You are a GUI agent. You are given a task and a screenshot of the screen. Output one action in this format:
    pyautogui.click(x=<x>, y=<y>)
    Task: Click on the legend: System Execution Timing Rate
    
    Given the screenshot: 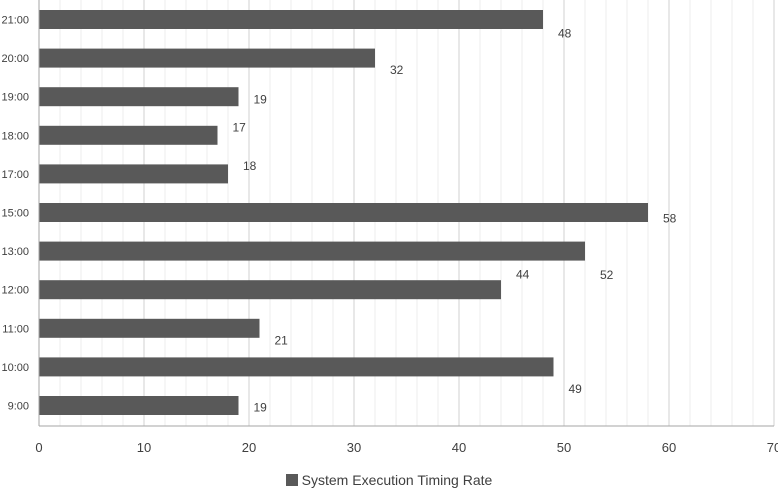 What is the action you would take?
    pyautogui.click(x=389, y=480)
    